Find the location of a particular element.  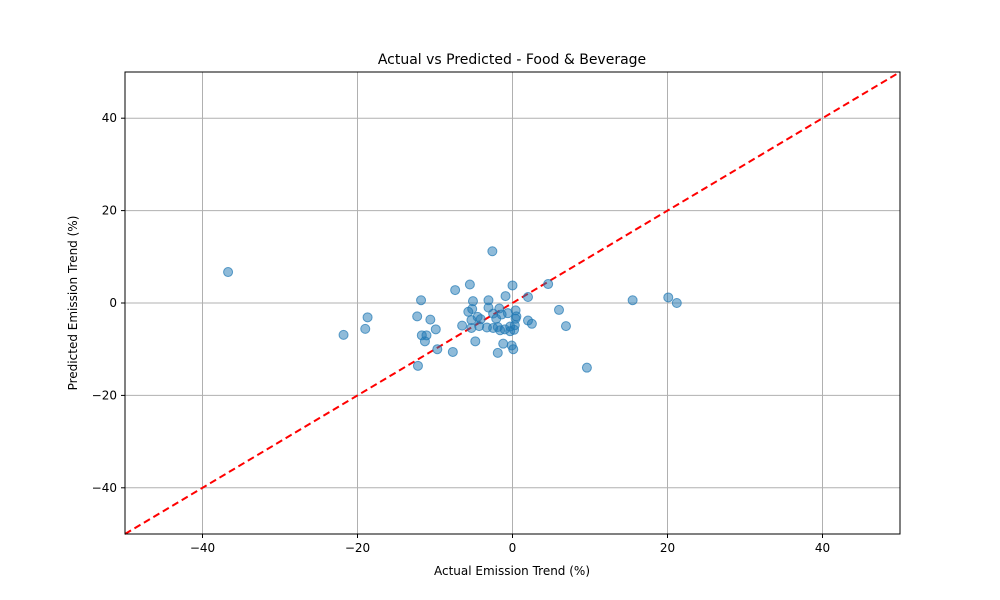

x-tick-label: 40 is located at coordinates (822, 548).